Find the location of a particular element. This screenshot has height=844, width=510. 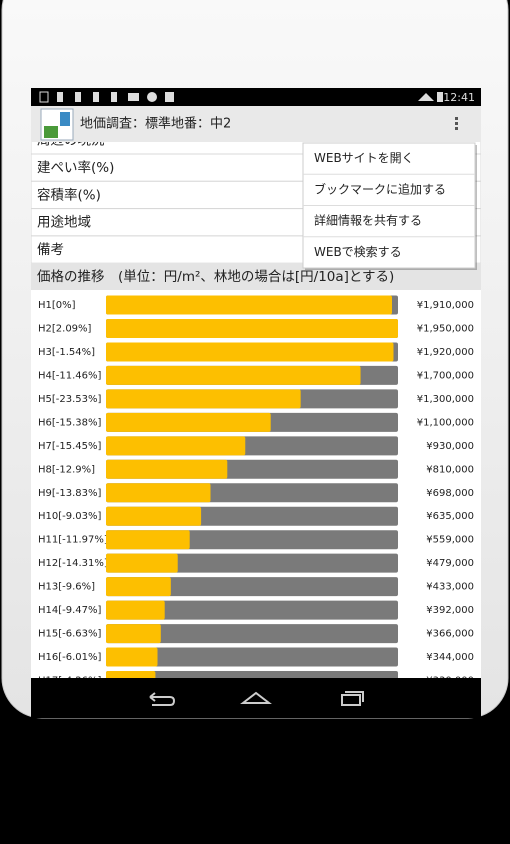

back-button is located at coordinates (162, 699).